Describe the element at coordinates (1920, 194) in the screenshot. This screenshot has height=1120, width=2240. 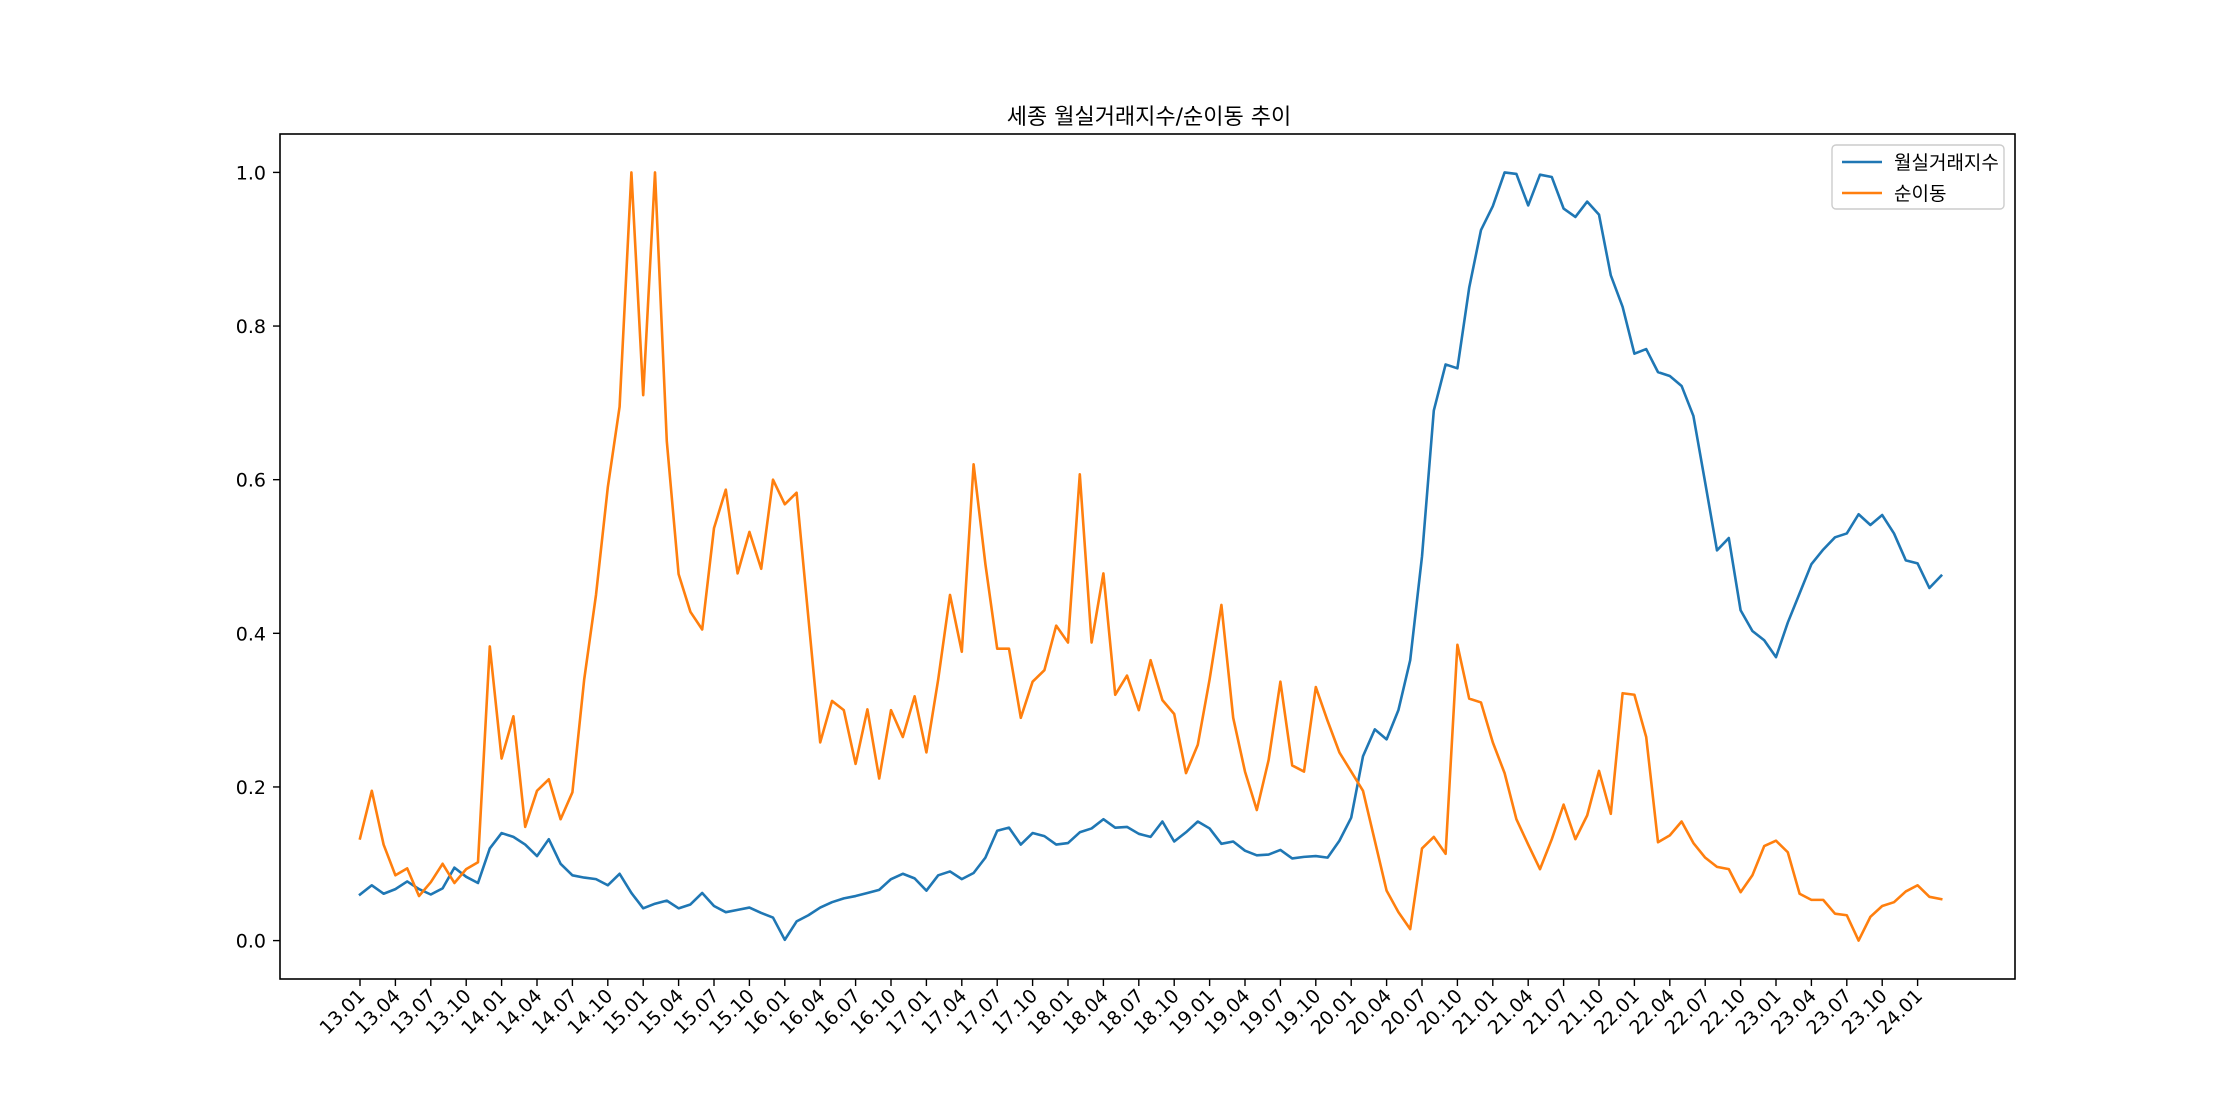
I see `legend-label: 순이동` at that location.